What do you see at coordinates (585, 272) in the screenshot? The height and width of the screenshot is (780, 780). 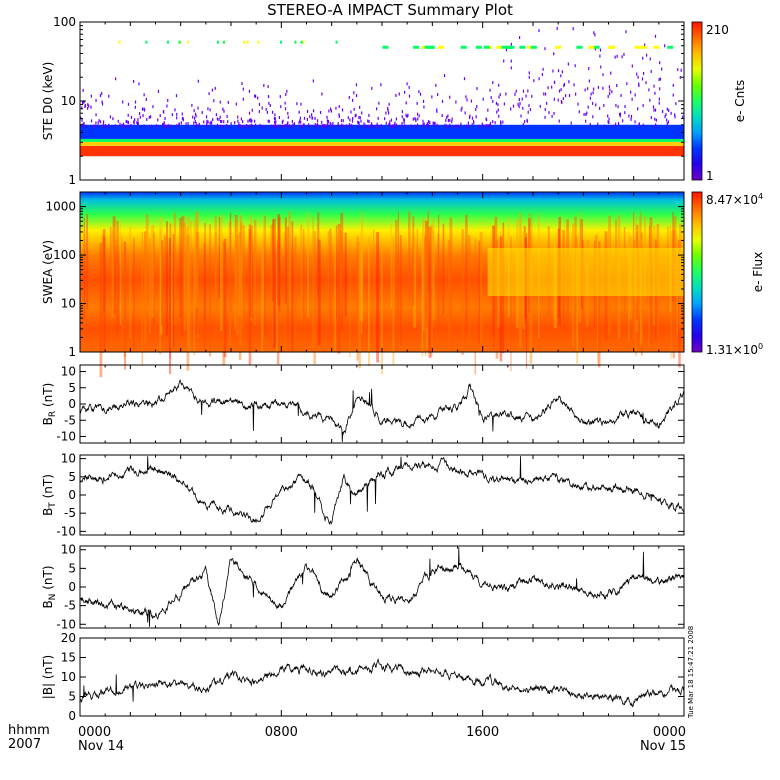 I see `swea-late-region` at bounding box center [585, 272].